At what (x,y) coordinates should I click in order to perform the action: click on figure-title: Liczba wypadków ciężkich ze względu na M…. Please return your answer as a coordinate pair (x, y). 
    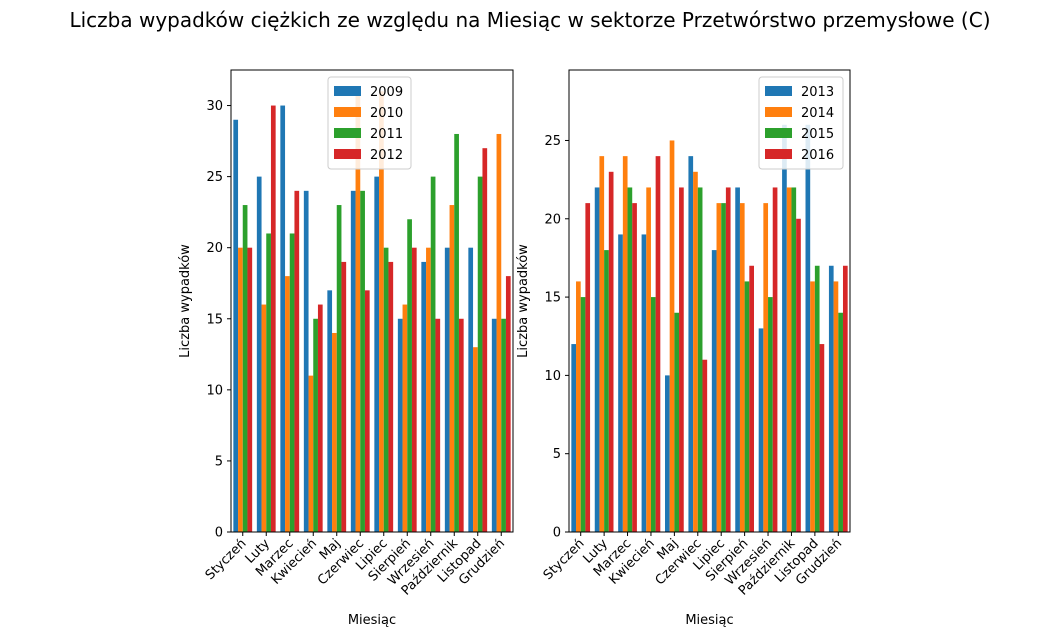
    Looking at the image, I should click on (530, 20).